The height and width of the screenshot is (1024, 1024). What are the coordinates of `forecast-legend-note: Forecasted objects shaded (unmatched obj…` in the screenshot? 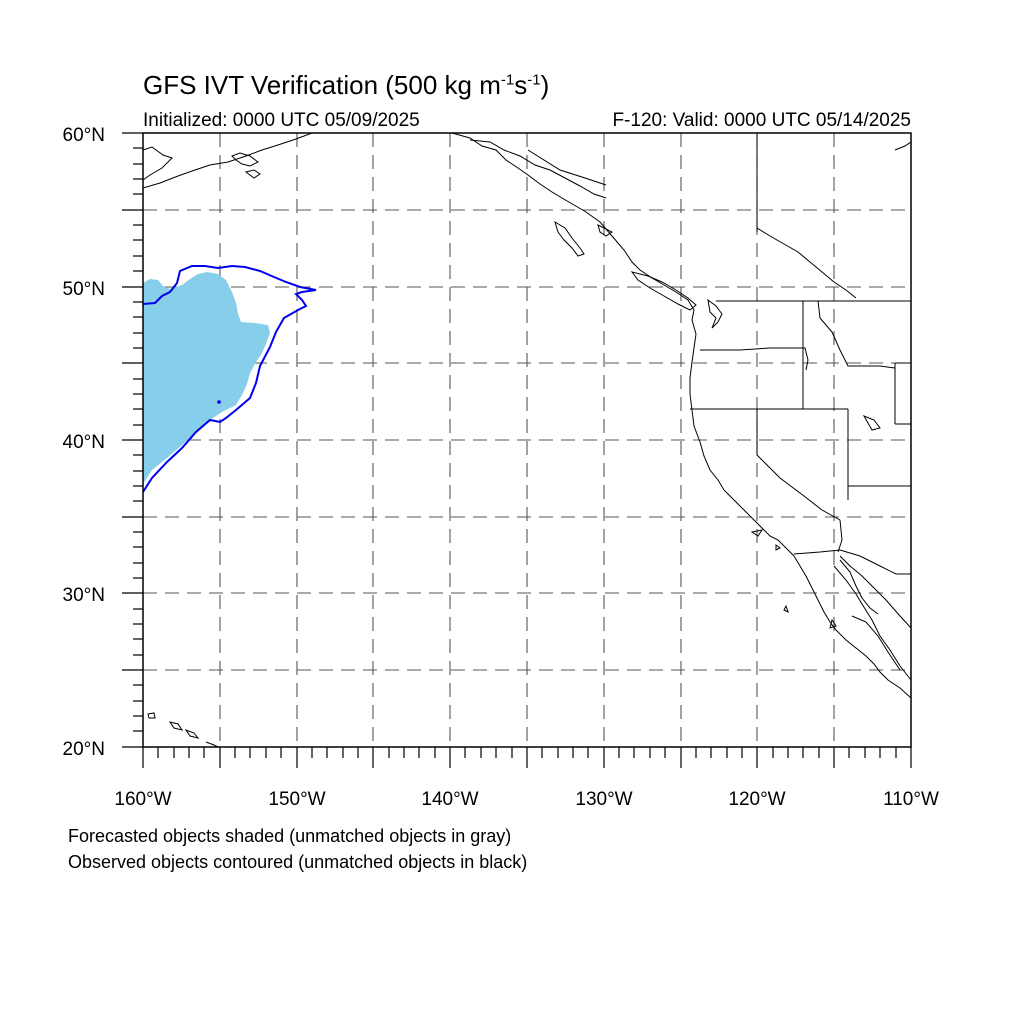 It's located at (290, 836).